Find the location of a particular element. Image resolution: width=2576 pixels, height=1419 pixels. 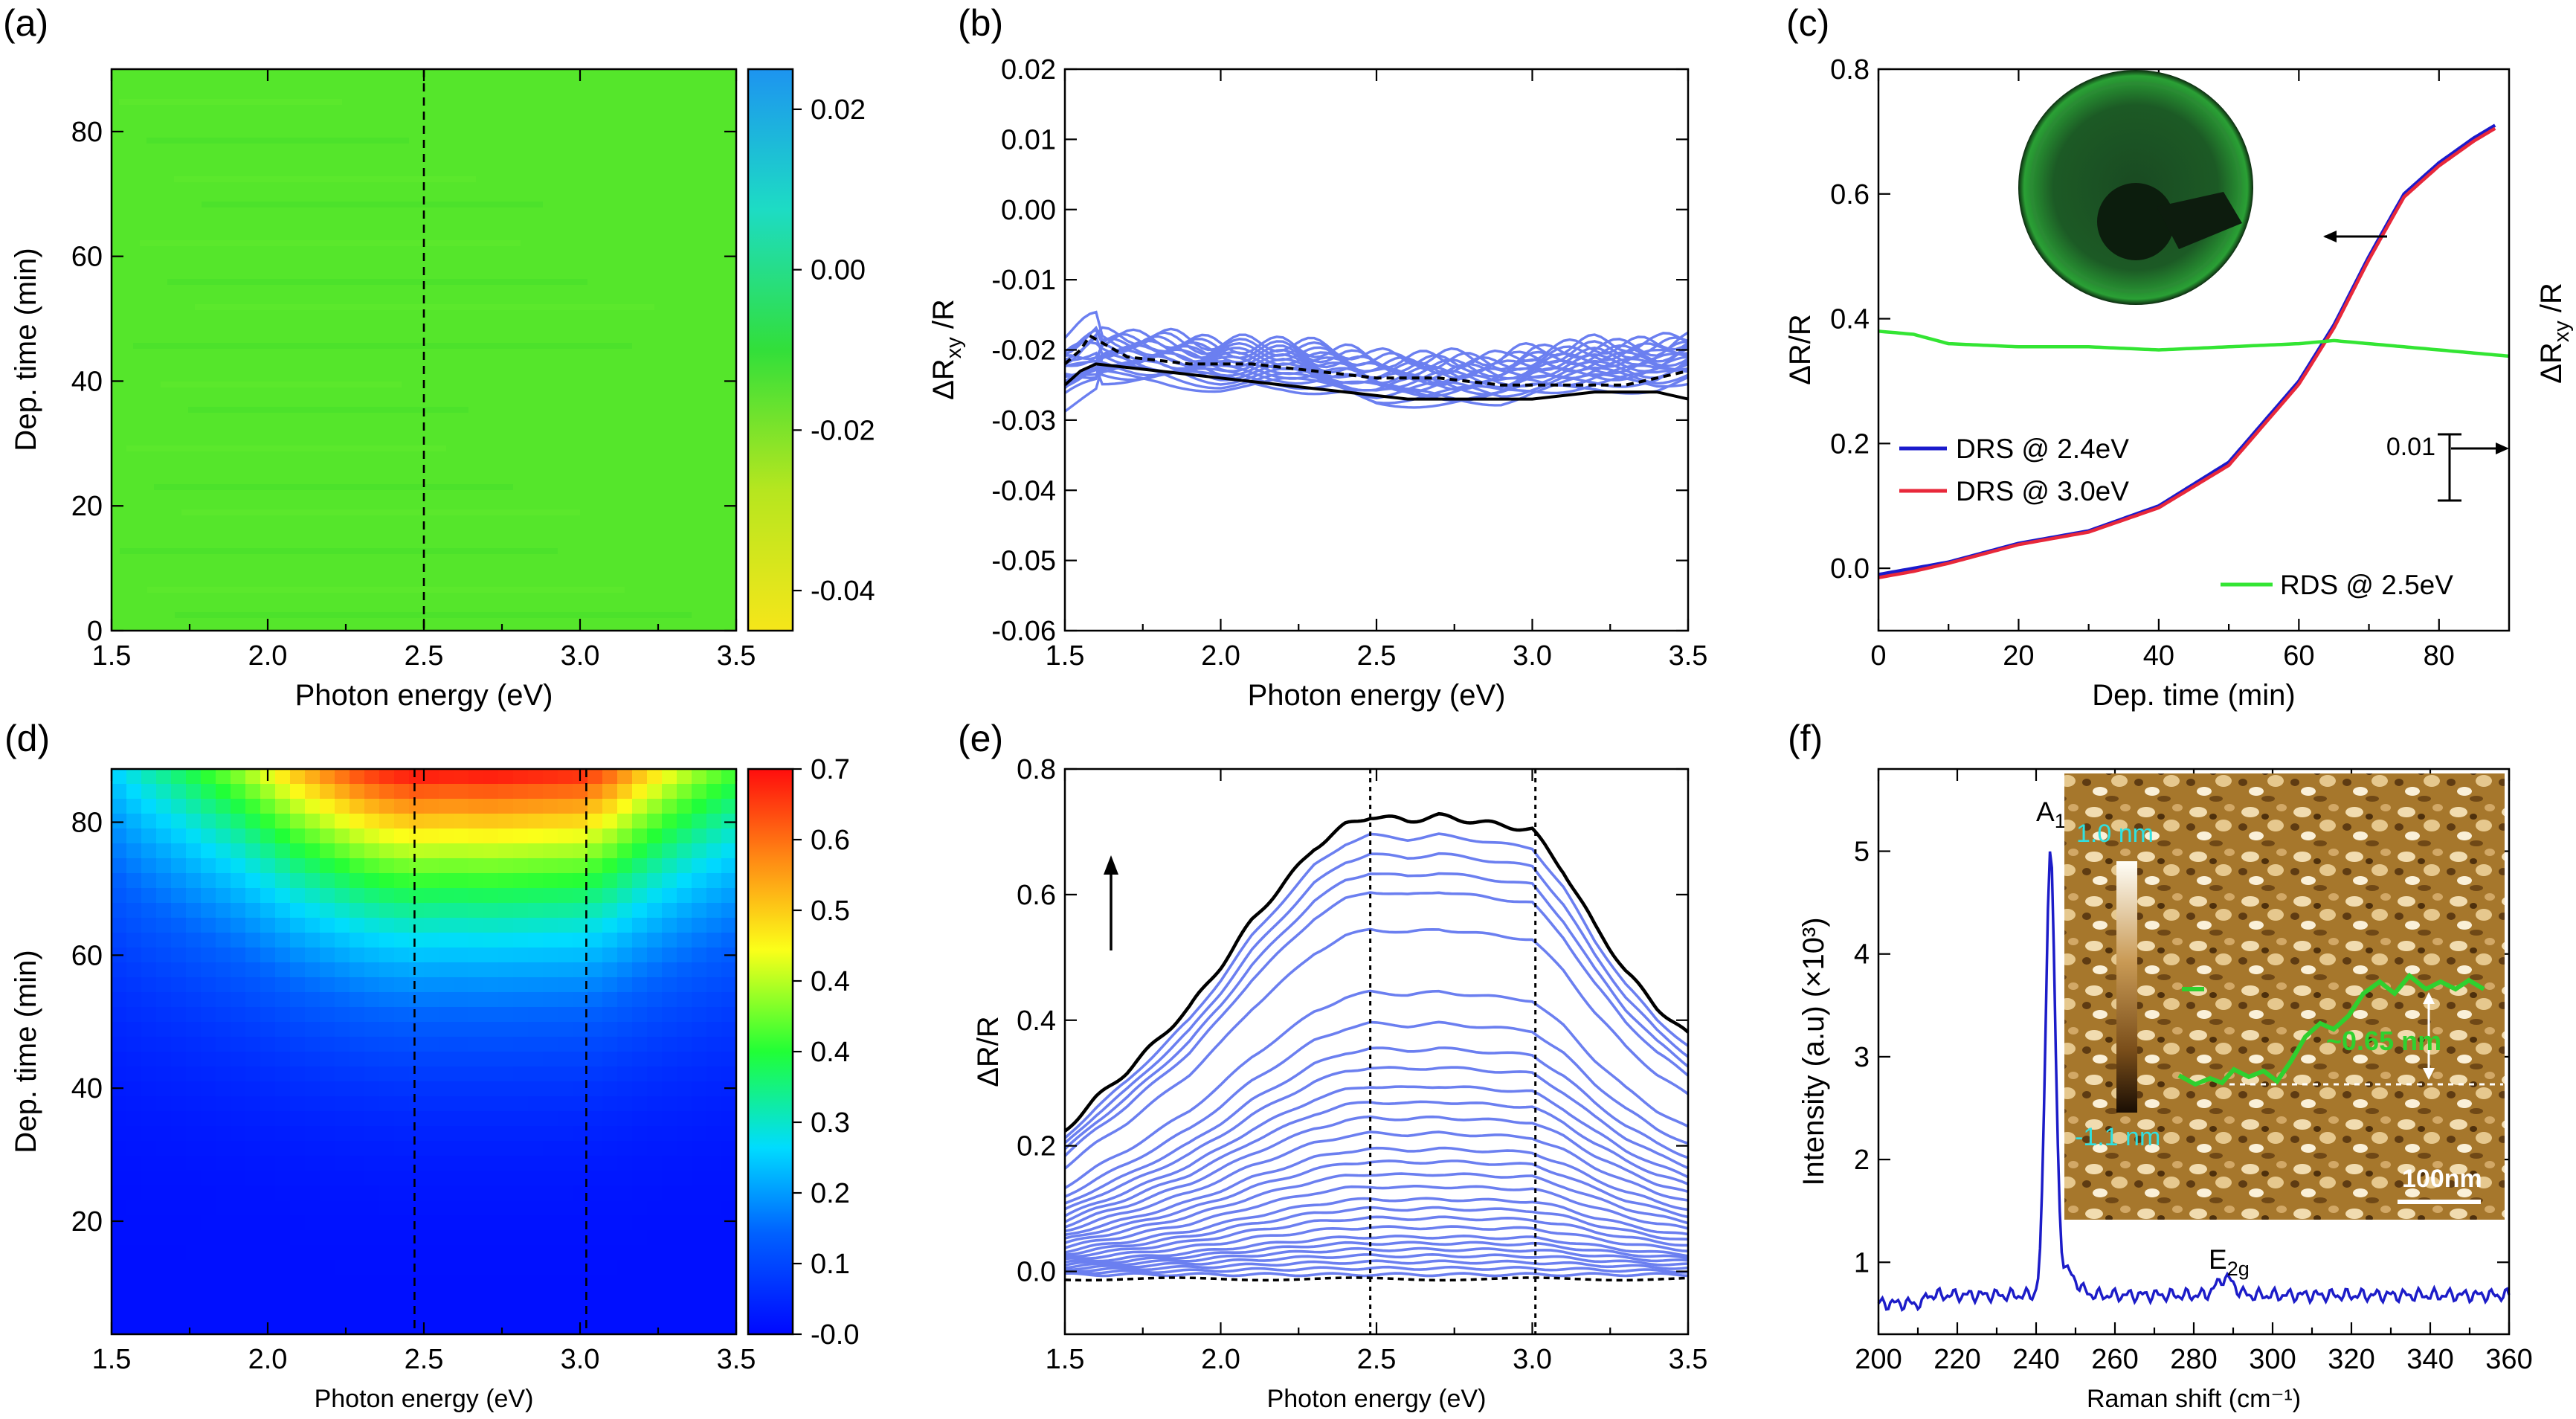

series-f is located at coordinates (2194, 1082).